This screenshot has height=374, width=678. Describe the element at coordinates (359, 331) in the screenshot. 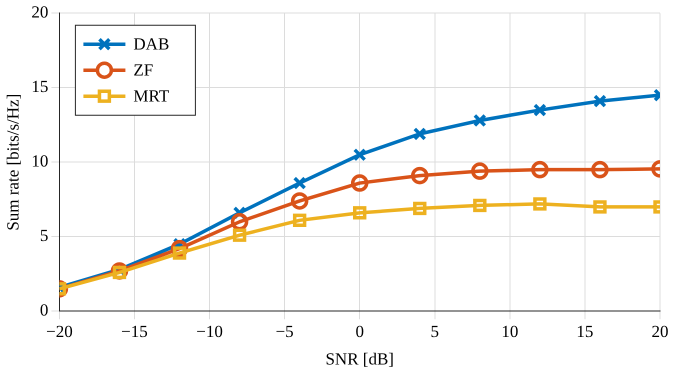

I see `x-tick-label: 0` at that location.